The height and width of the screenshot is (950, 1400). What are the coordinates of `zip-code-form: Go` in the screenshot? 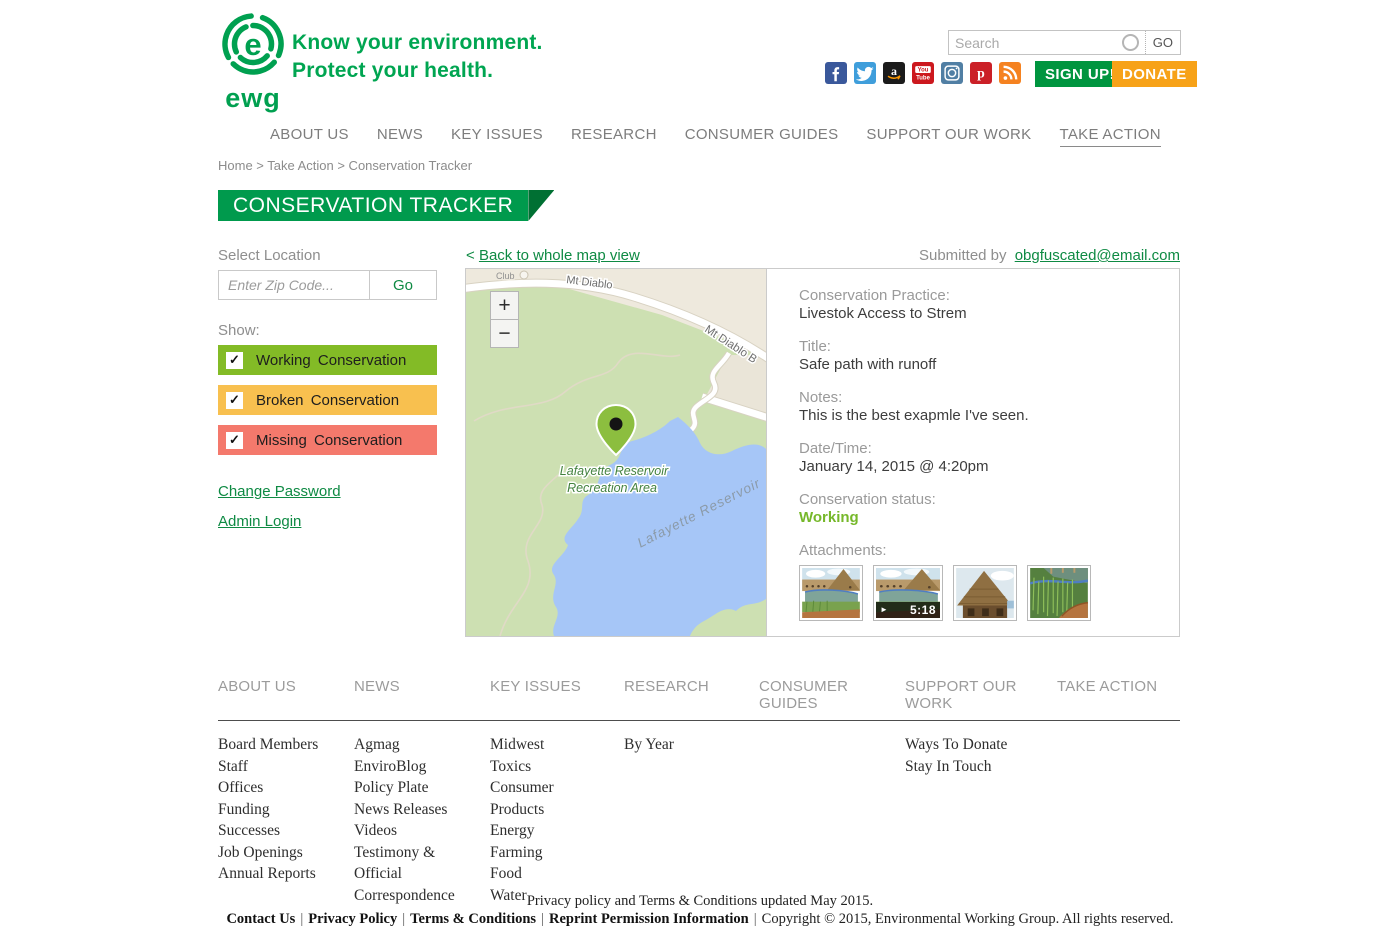 It's located at (327, 285).